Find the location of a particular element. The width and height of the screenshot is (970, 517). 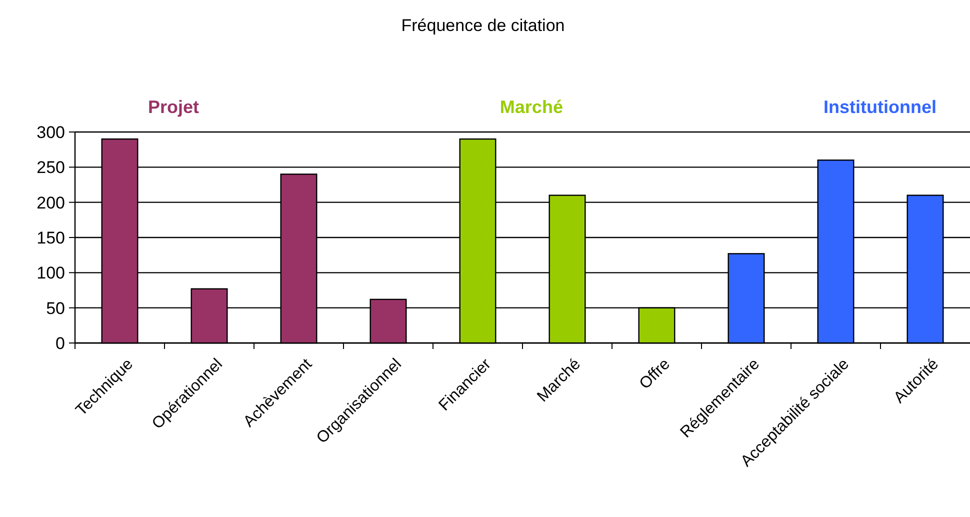

y-tick-label: 250 is located at coordinates (50, 168).